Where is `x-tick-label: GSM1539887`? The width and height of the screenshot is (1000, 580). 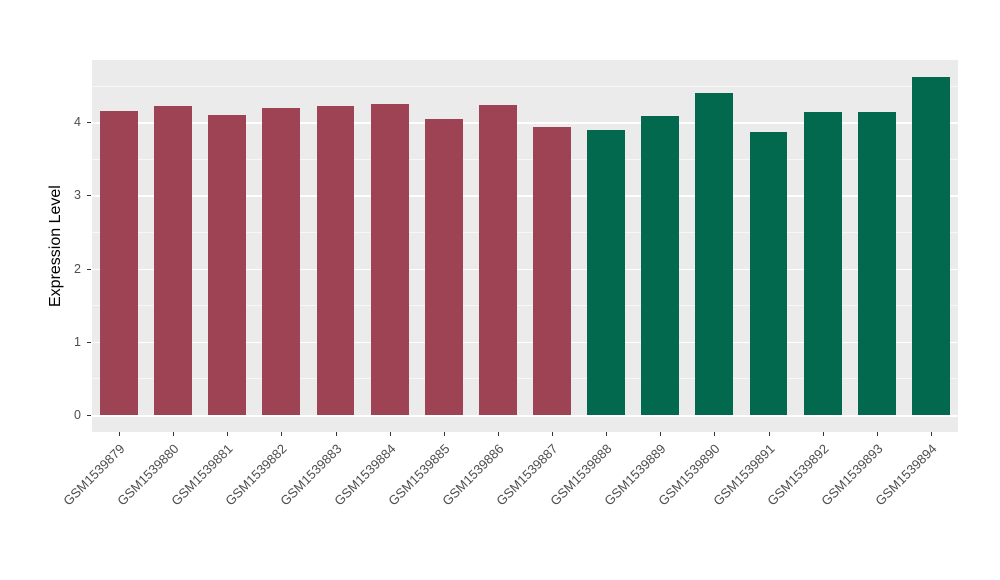
x-tick-label: GSM1539887 is located at coordinates (527, 475).